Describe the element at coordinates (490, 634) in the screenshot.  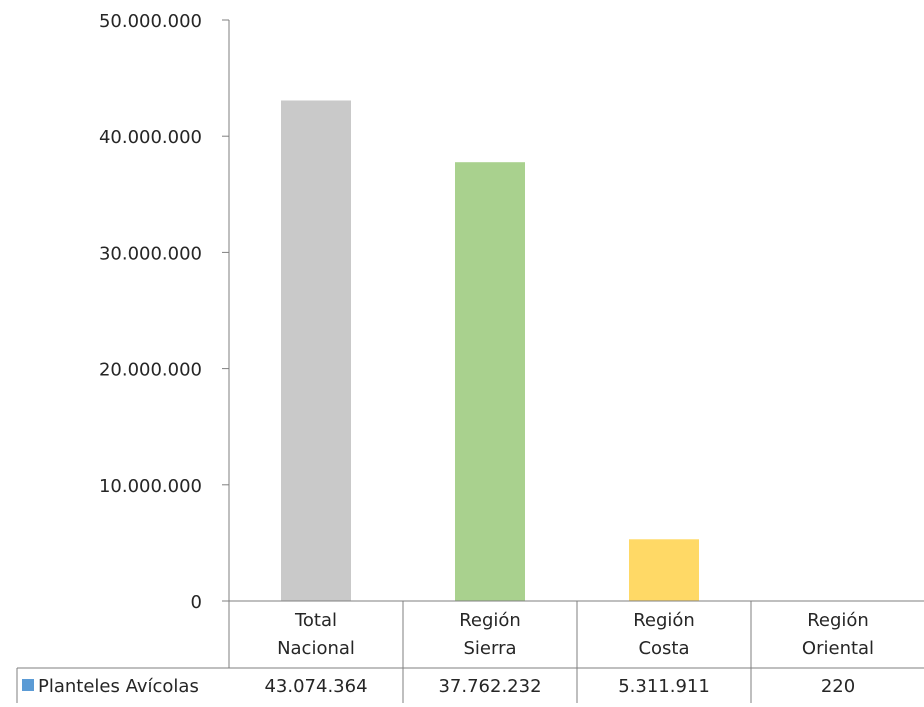
I see `x-category-label: Región Sierra` at that location.